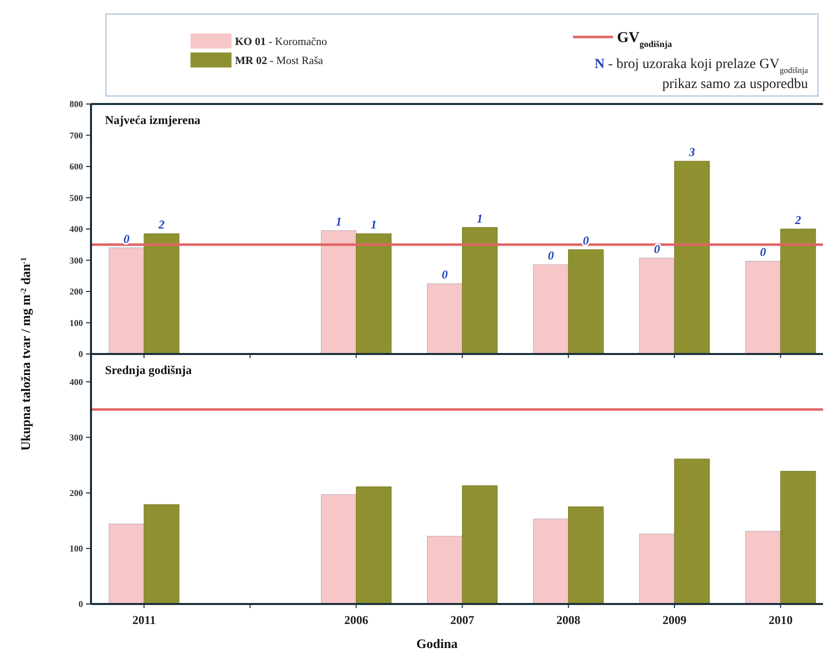 Image resolution: width=832 pixels, height=660 pixels. What do you see at coordinates (77, 167) in the screenshot?
I see `y-tick-label: 600` at bounding box center [77, 167].